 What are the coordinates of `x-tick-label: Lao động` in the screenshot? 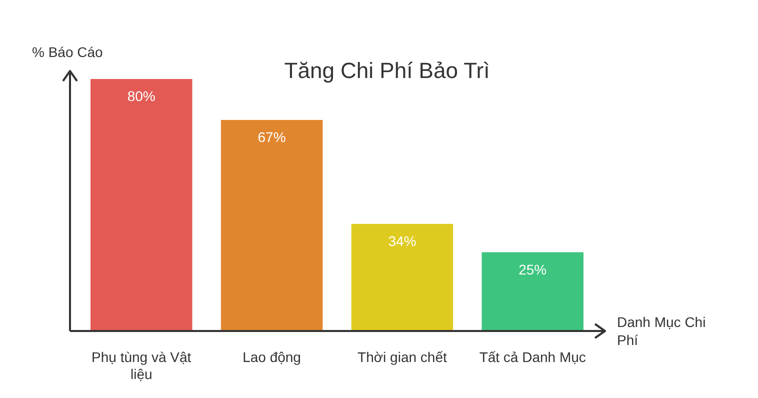 It's located at (271, 357).